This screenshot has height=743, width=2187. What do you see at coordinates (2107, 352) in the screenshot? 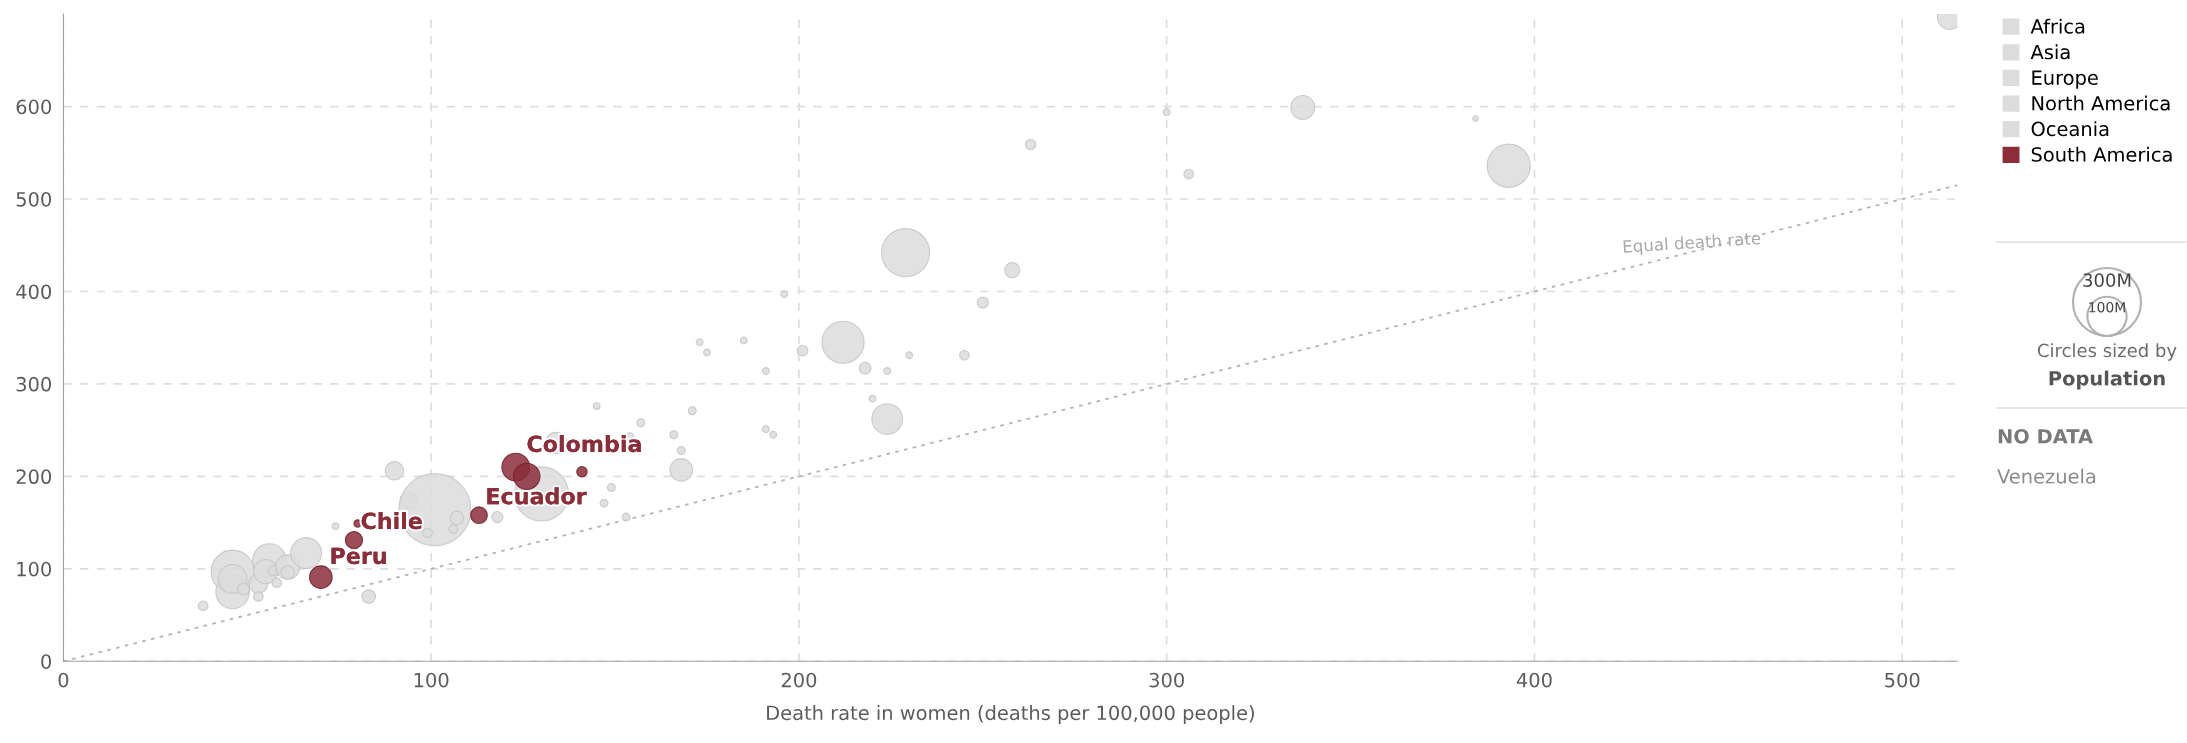
I see `text: Circles sized by` at bounding box center [2107, 352].